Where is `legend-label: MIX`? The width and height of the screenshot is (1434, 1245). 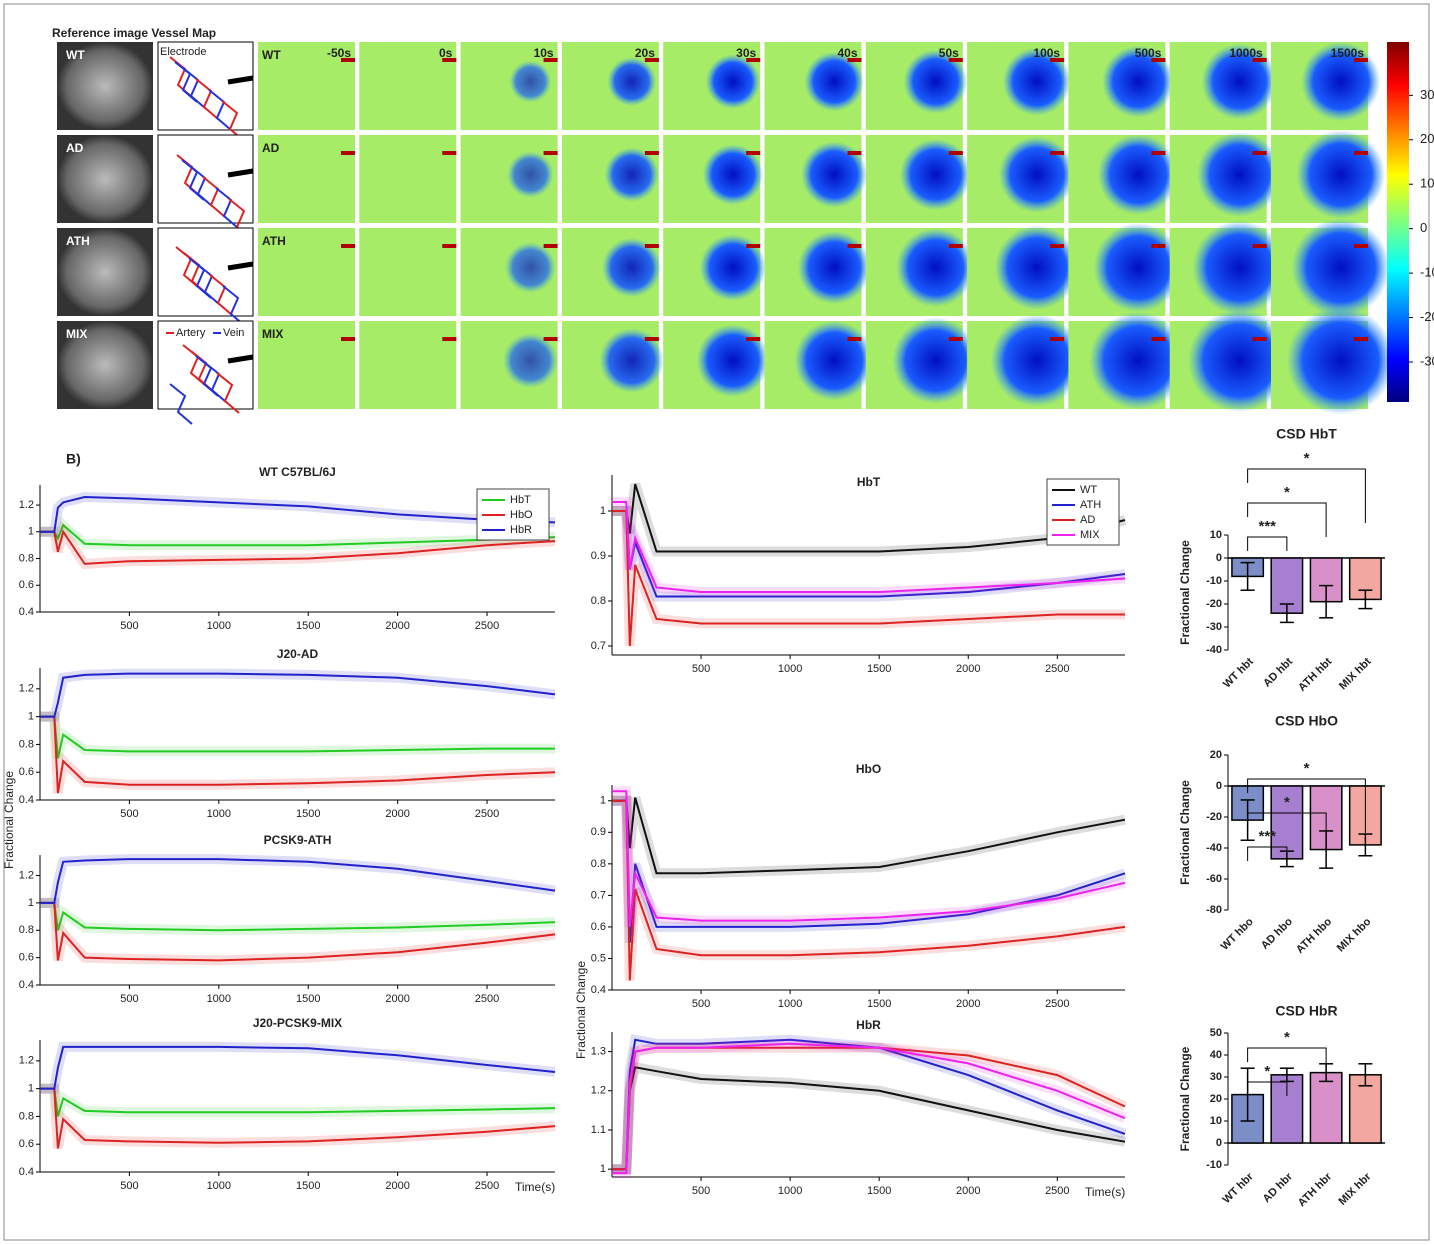
legend-label: MIX is located at coordinates (1090, 535).